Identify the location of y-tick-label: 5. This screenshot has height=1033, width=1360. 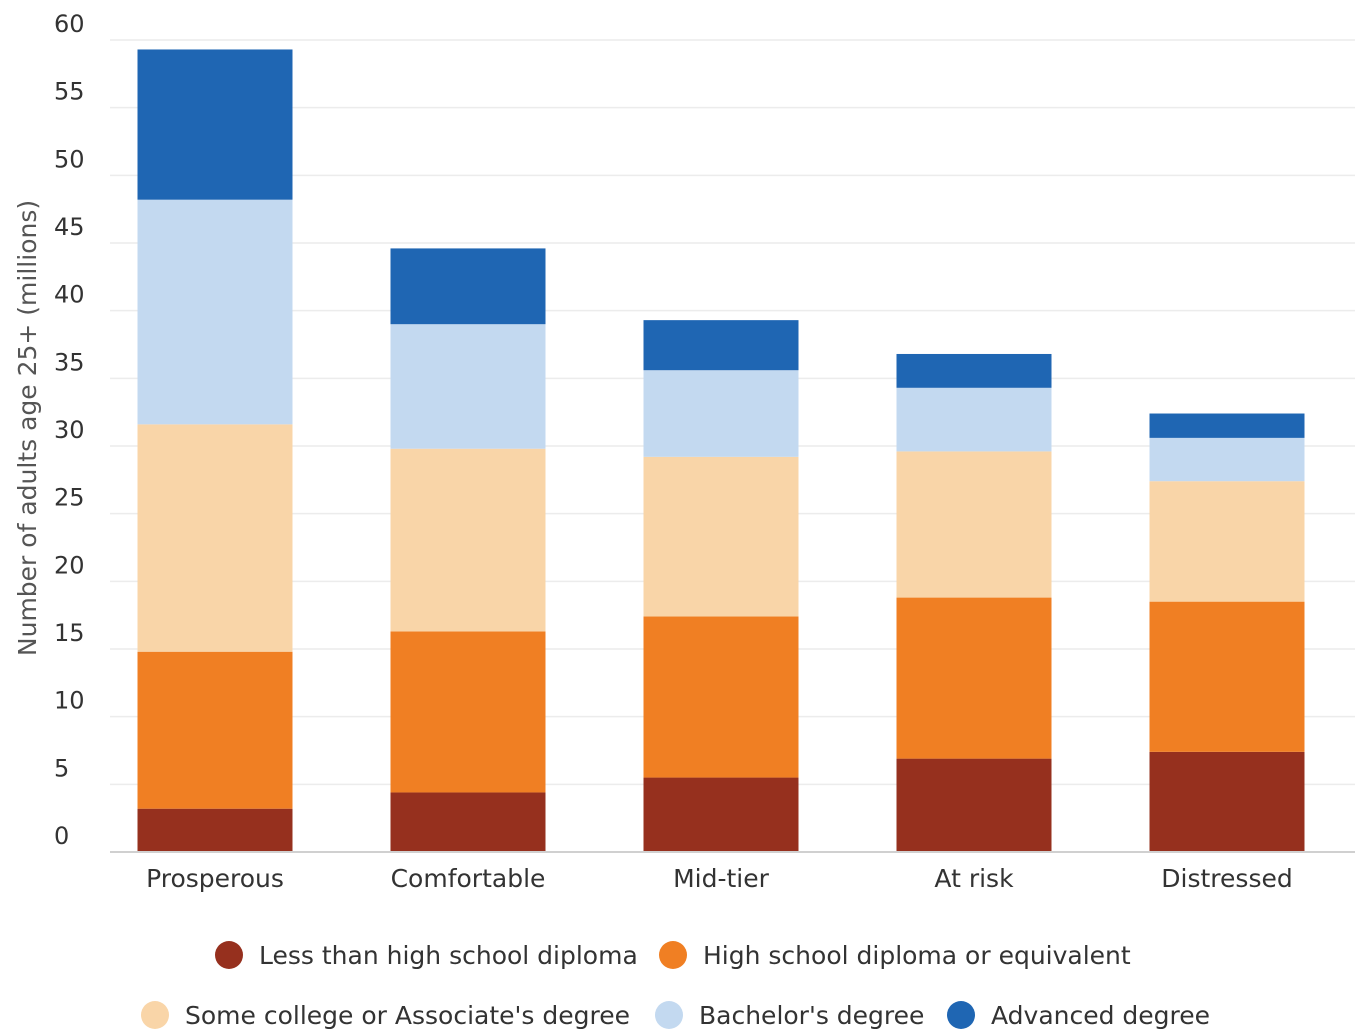
(61, 768).